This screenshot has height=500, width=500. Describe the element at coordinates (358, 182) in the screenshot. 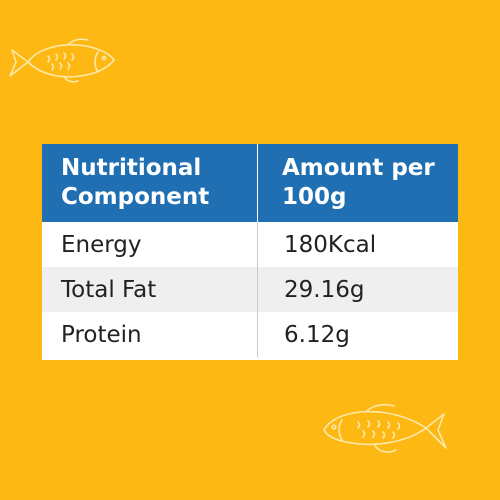

I see `header-amount: Amount per 100g` at that location.